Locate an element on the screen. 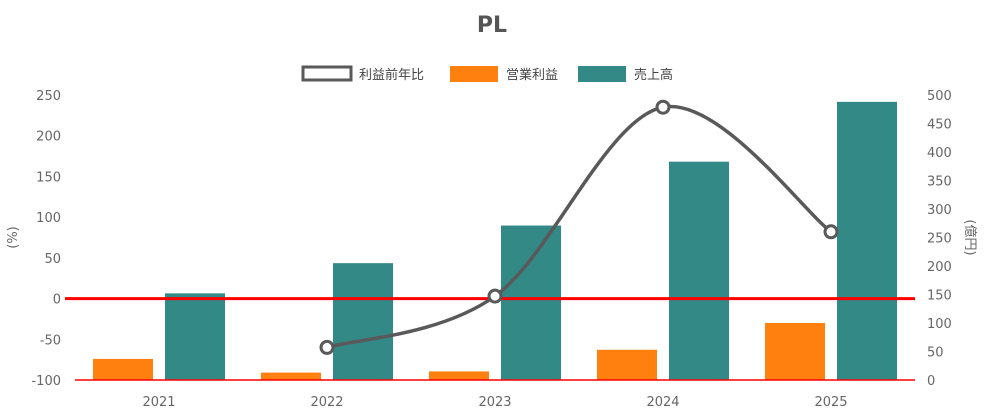  bar-revenue-2021 is located at coordinates (195, 336).